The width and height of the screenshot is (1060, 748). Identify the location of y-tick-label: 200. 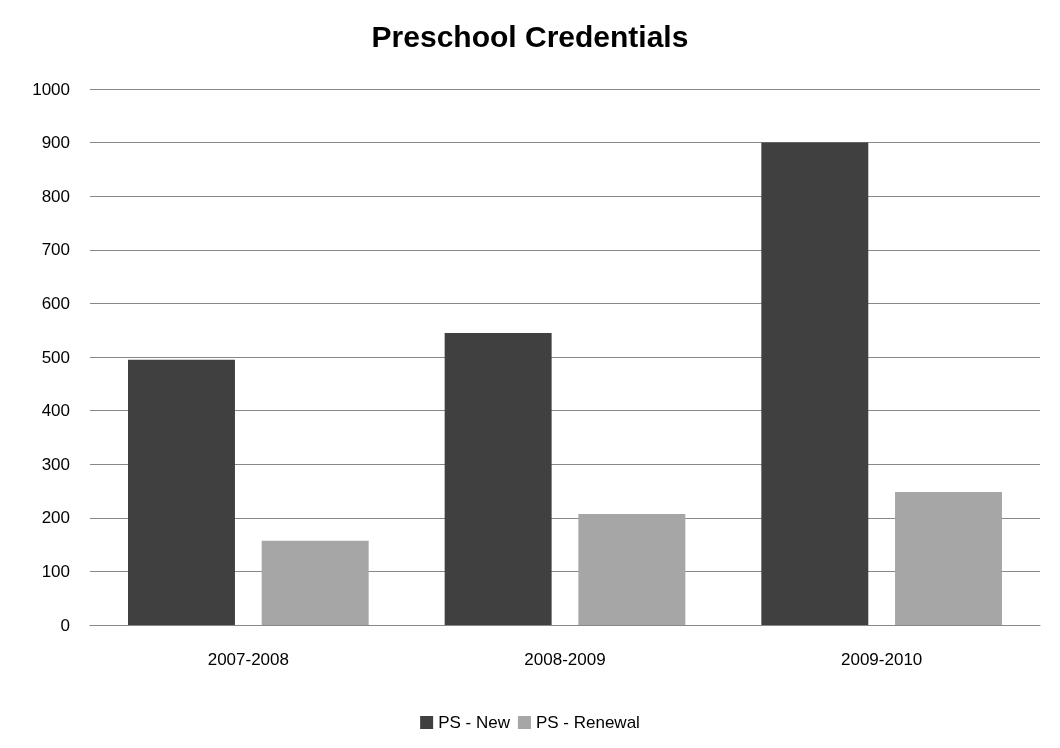
(55, 518).